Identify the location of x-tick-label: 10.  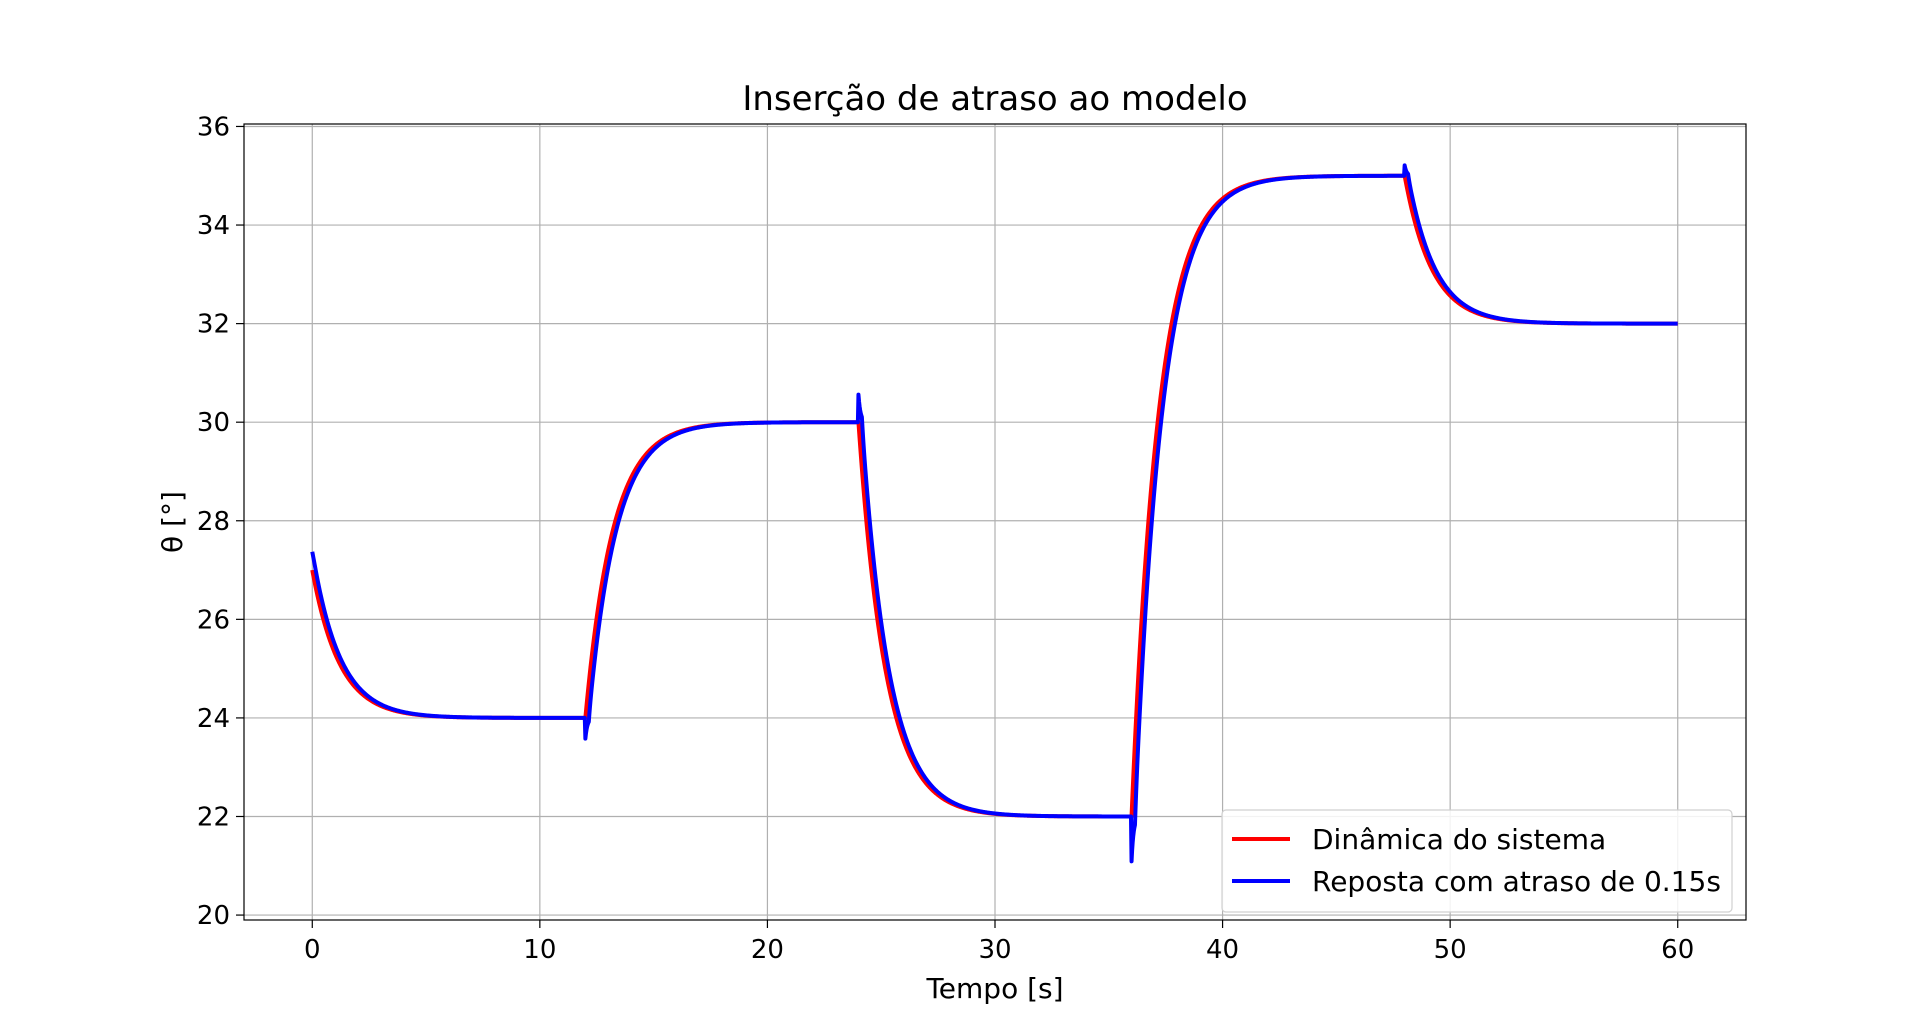
(539, 950).